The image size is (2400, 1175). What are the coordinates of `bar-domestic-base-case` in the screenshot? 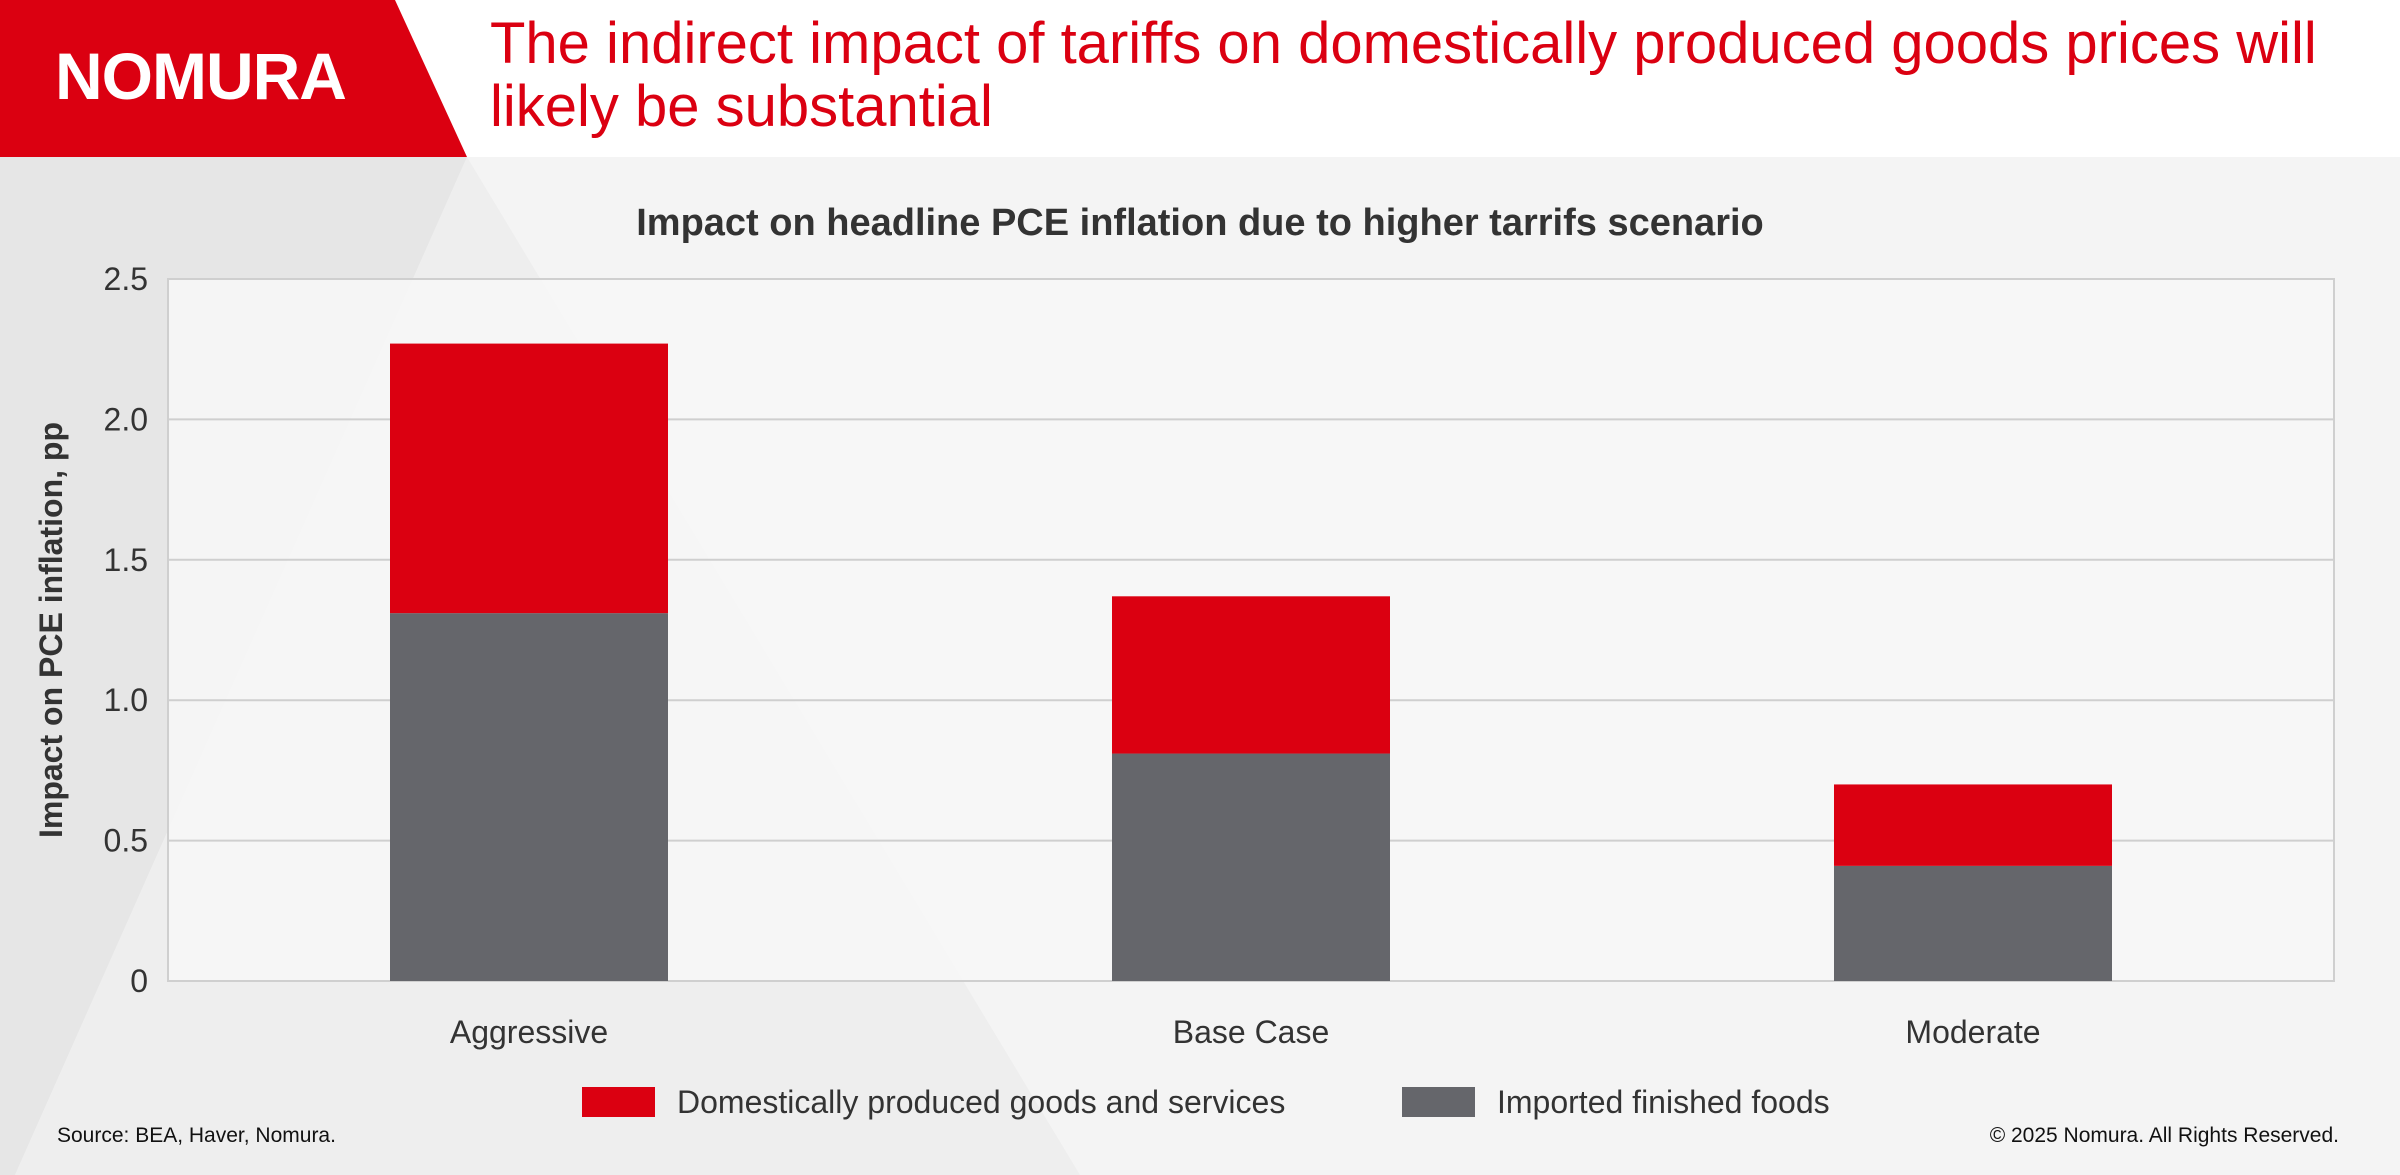 It's located at (1251, 675).